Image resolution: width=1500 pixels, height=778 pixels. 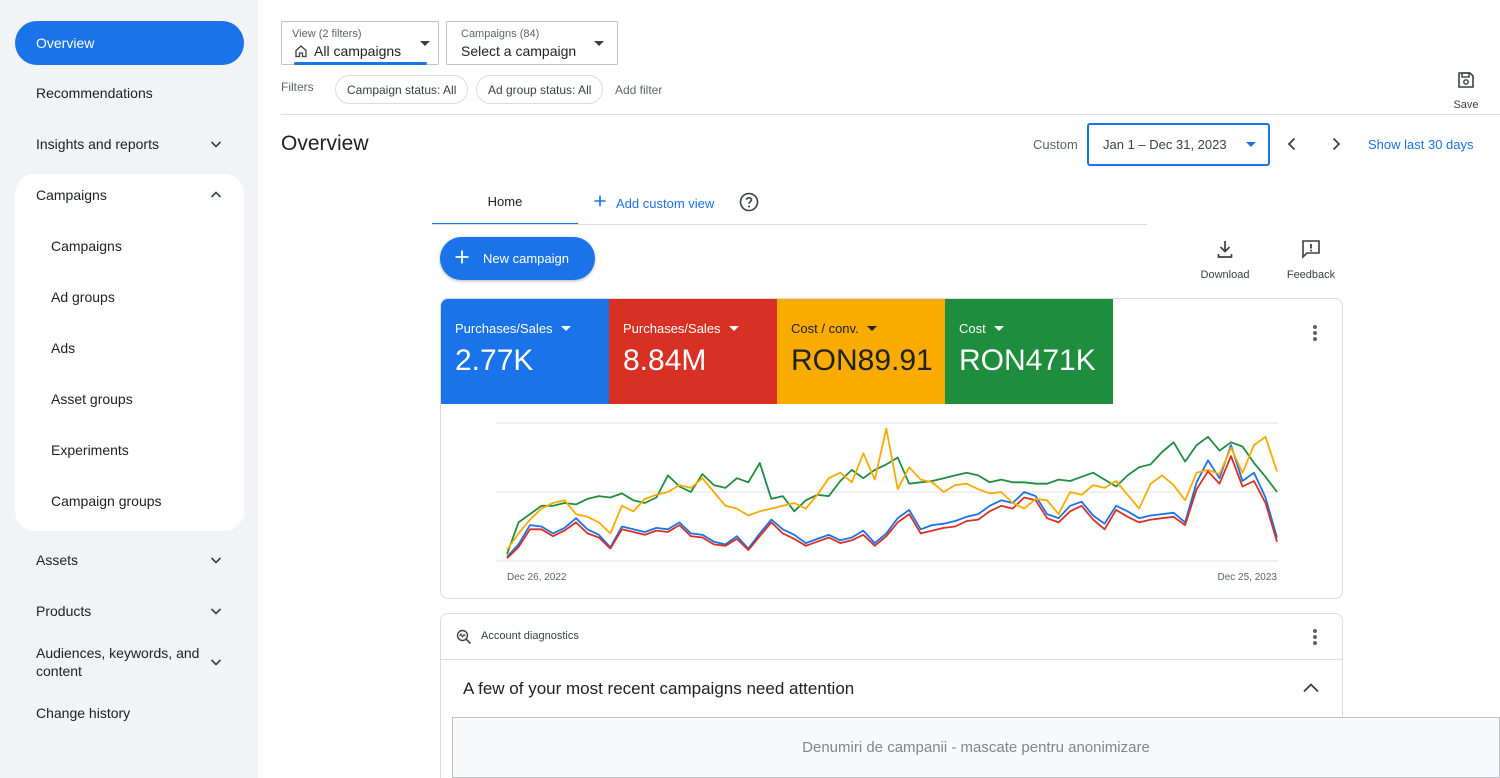 I want to click on campaigns-dropdown: Campaigns (84) Select a campaign, so click(x=532, y=43).